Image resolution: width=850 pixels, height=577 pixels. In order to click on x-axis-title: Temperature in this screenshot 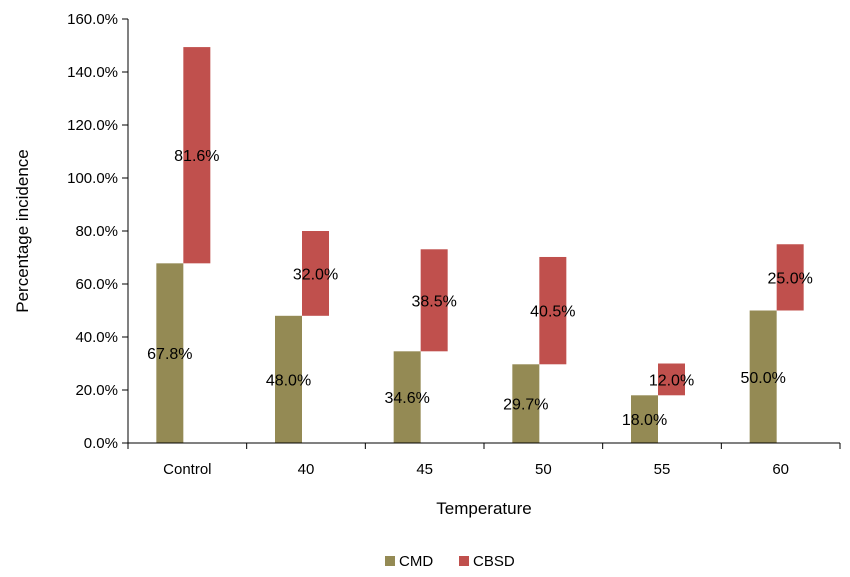, I will do `click(483, 508)`.